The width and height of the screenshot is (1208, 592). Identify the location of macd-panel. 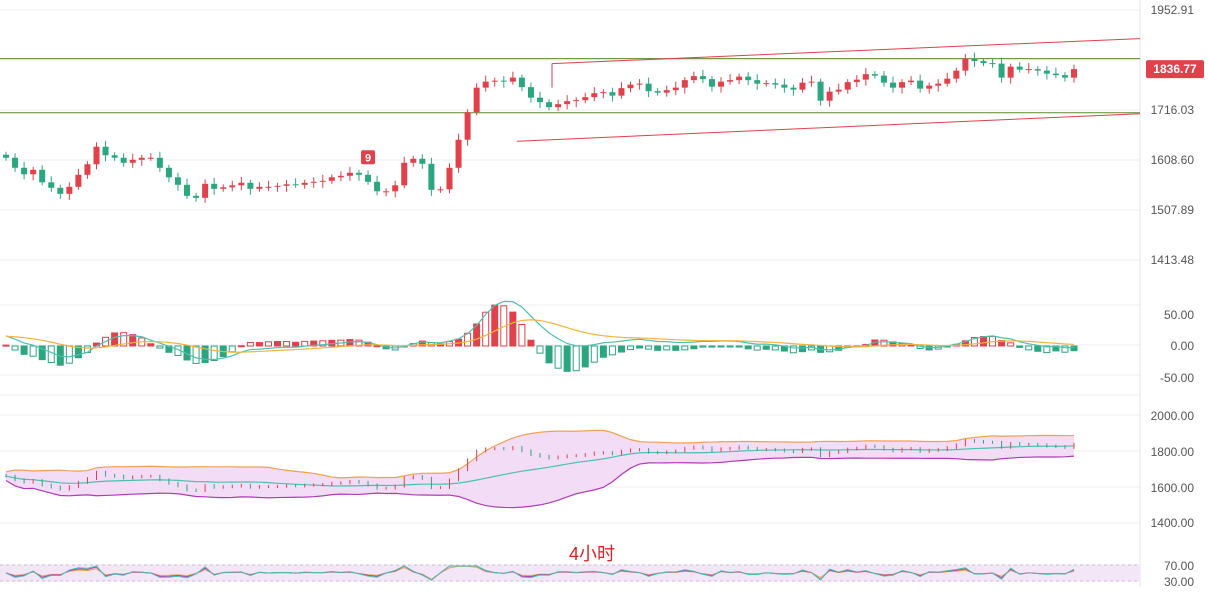
(540, 336).